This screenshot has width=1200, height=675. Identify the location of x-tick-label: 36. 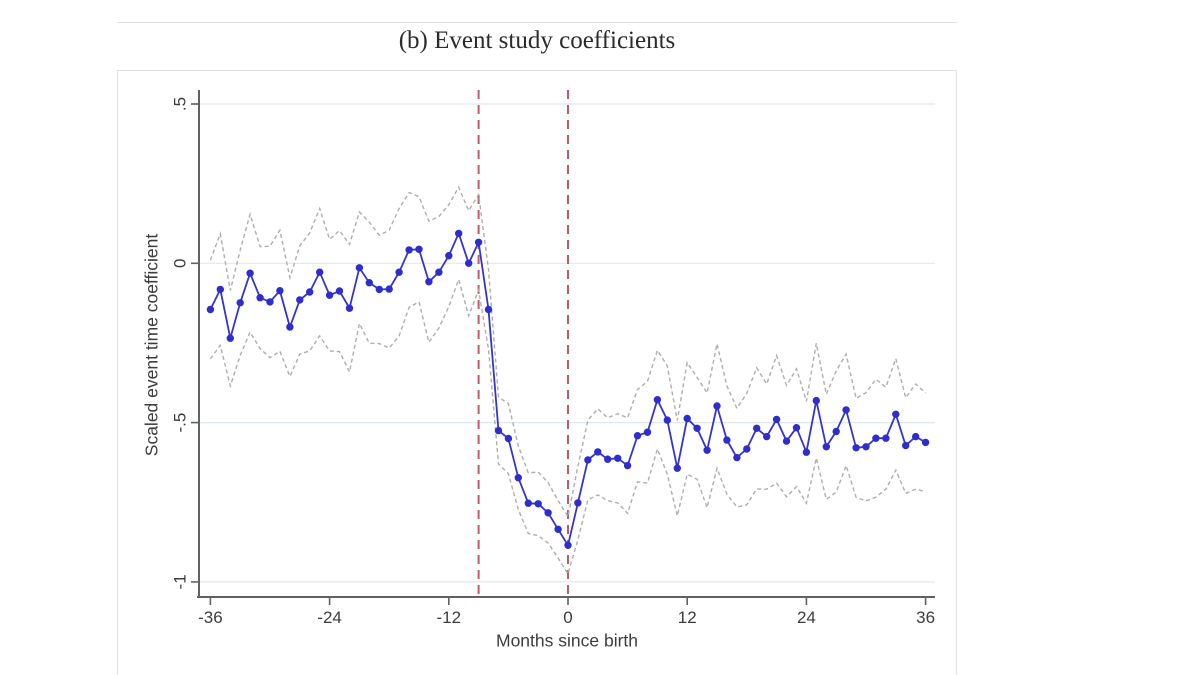
(925, 617).